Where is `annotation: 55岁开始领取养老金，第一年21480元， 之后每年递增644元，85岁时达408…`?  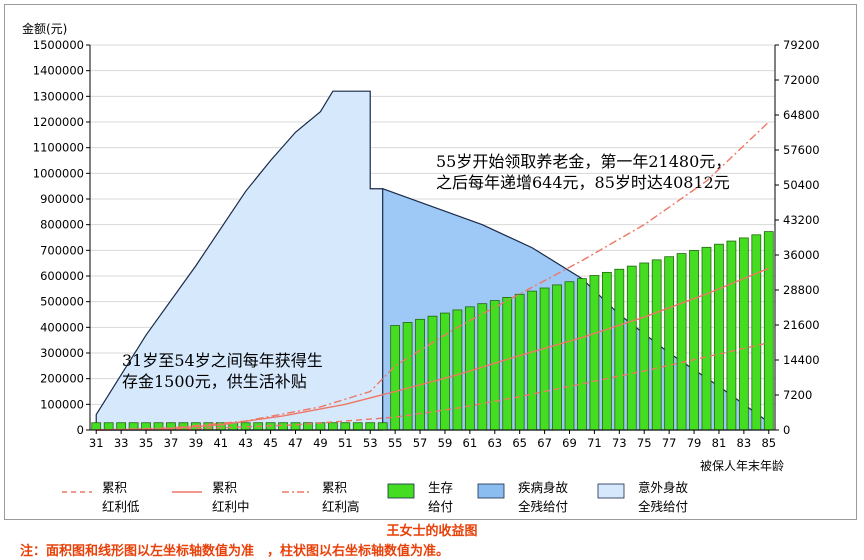 annotation: 55岁开始领取养老金，第一年21480元， 之后每年递增644元，85岁时达408… is located at coordinates (583, 172).